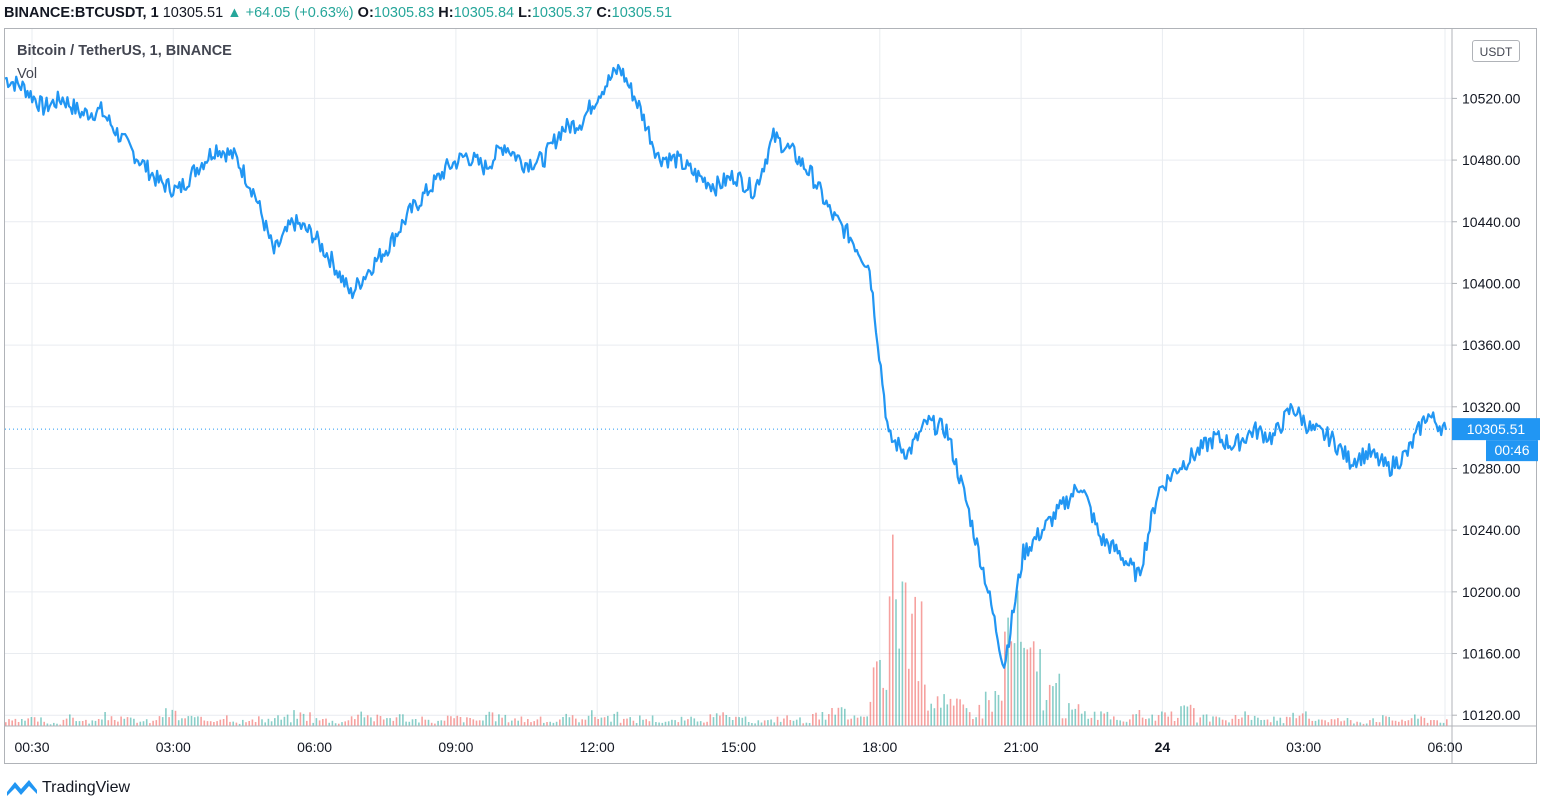 This screenshot has width=1547, height=805. What do you see at coordinates (525, 13) in the screenshot?
I see `low-label: L:` at bounding box center [525, 13].